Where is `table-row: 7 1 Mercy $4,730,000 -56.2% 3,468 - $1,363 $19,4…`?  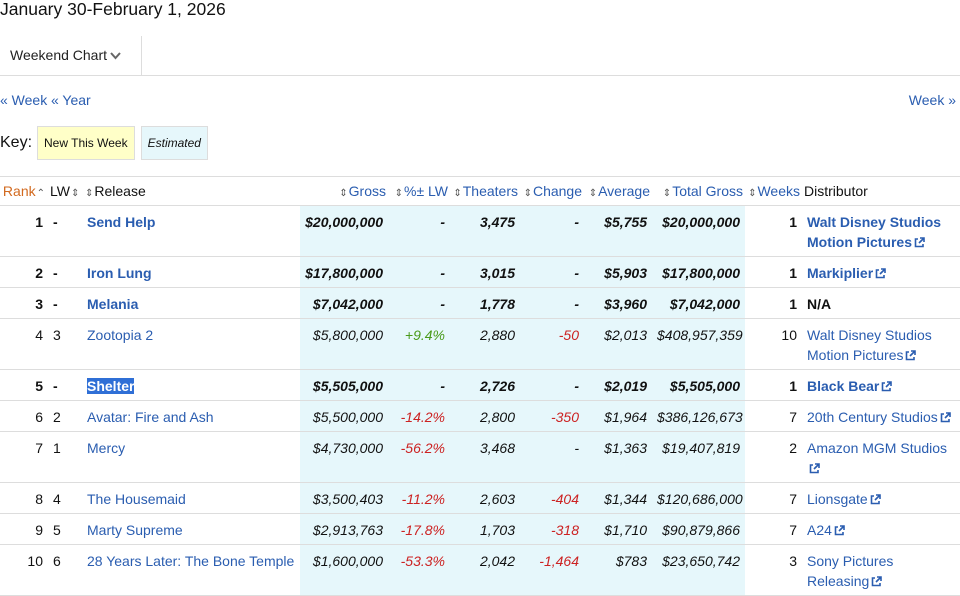
table-row: 7 1 Mercy $4,730,000 -56.2% 3,468 - $1,363 $19,4… is located at coordinates (480, 457).